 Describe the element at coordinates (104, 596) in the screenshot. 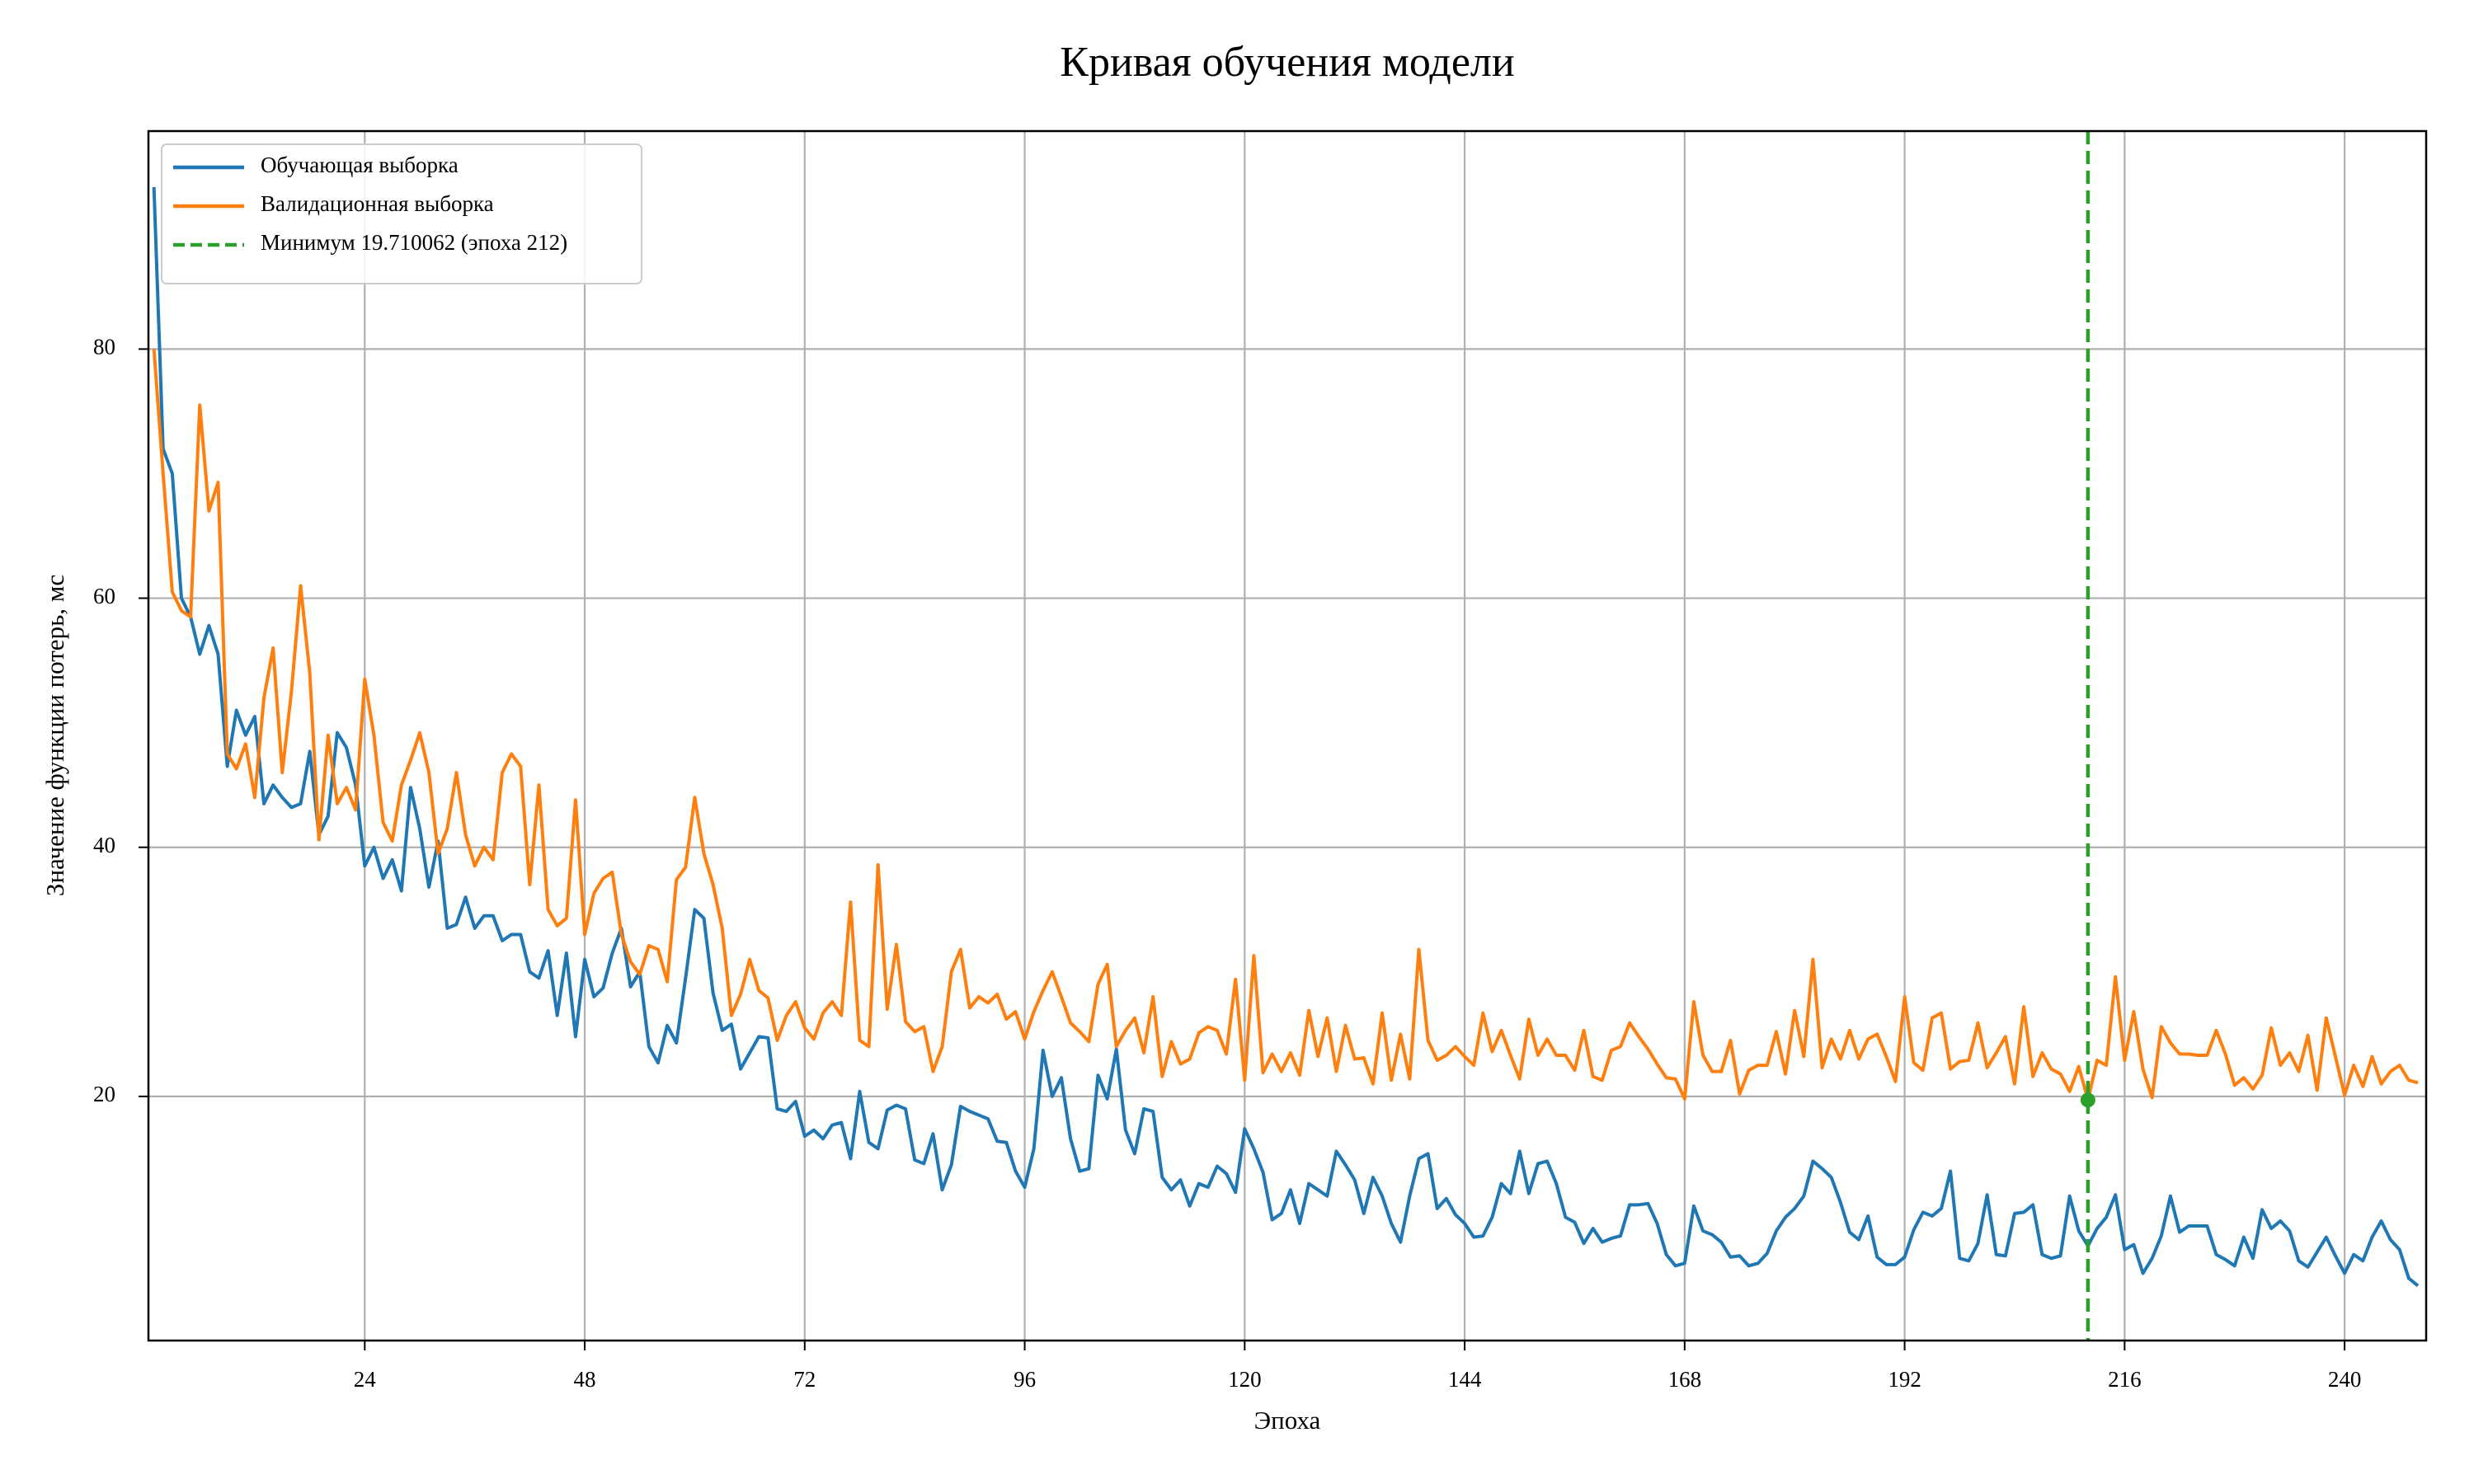

I see `y-tick-label: 60` at that location.